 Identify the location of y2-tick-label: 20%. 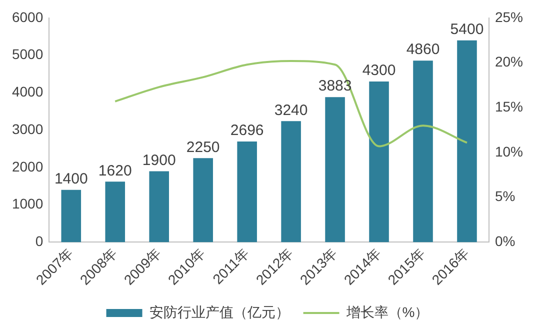
(509, 62).